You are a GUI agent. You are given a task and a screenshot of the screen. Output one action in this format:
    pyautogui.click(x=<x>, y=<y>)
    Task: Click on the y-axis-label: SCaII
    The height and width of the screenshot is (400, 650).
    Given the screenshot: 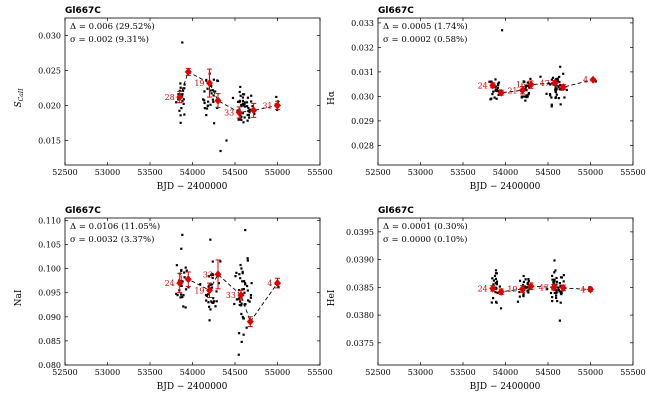 What is the action you would take?
    pyautogui.click(x=19, y=98)
    